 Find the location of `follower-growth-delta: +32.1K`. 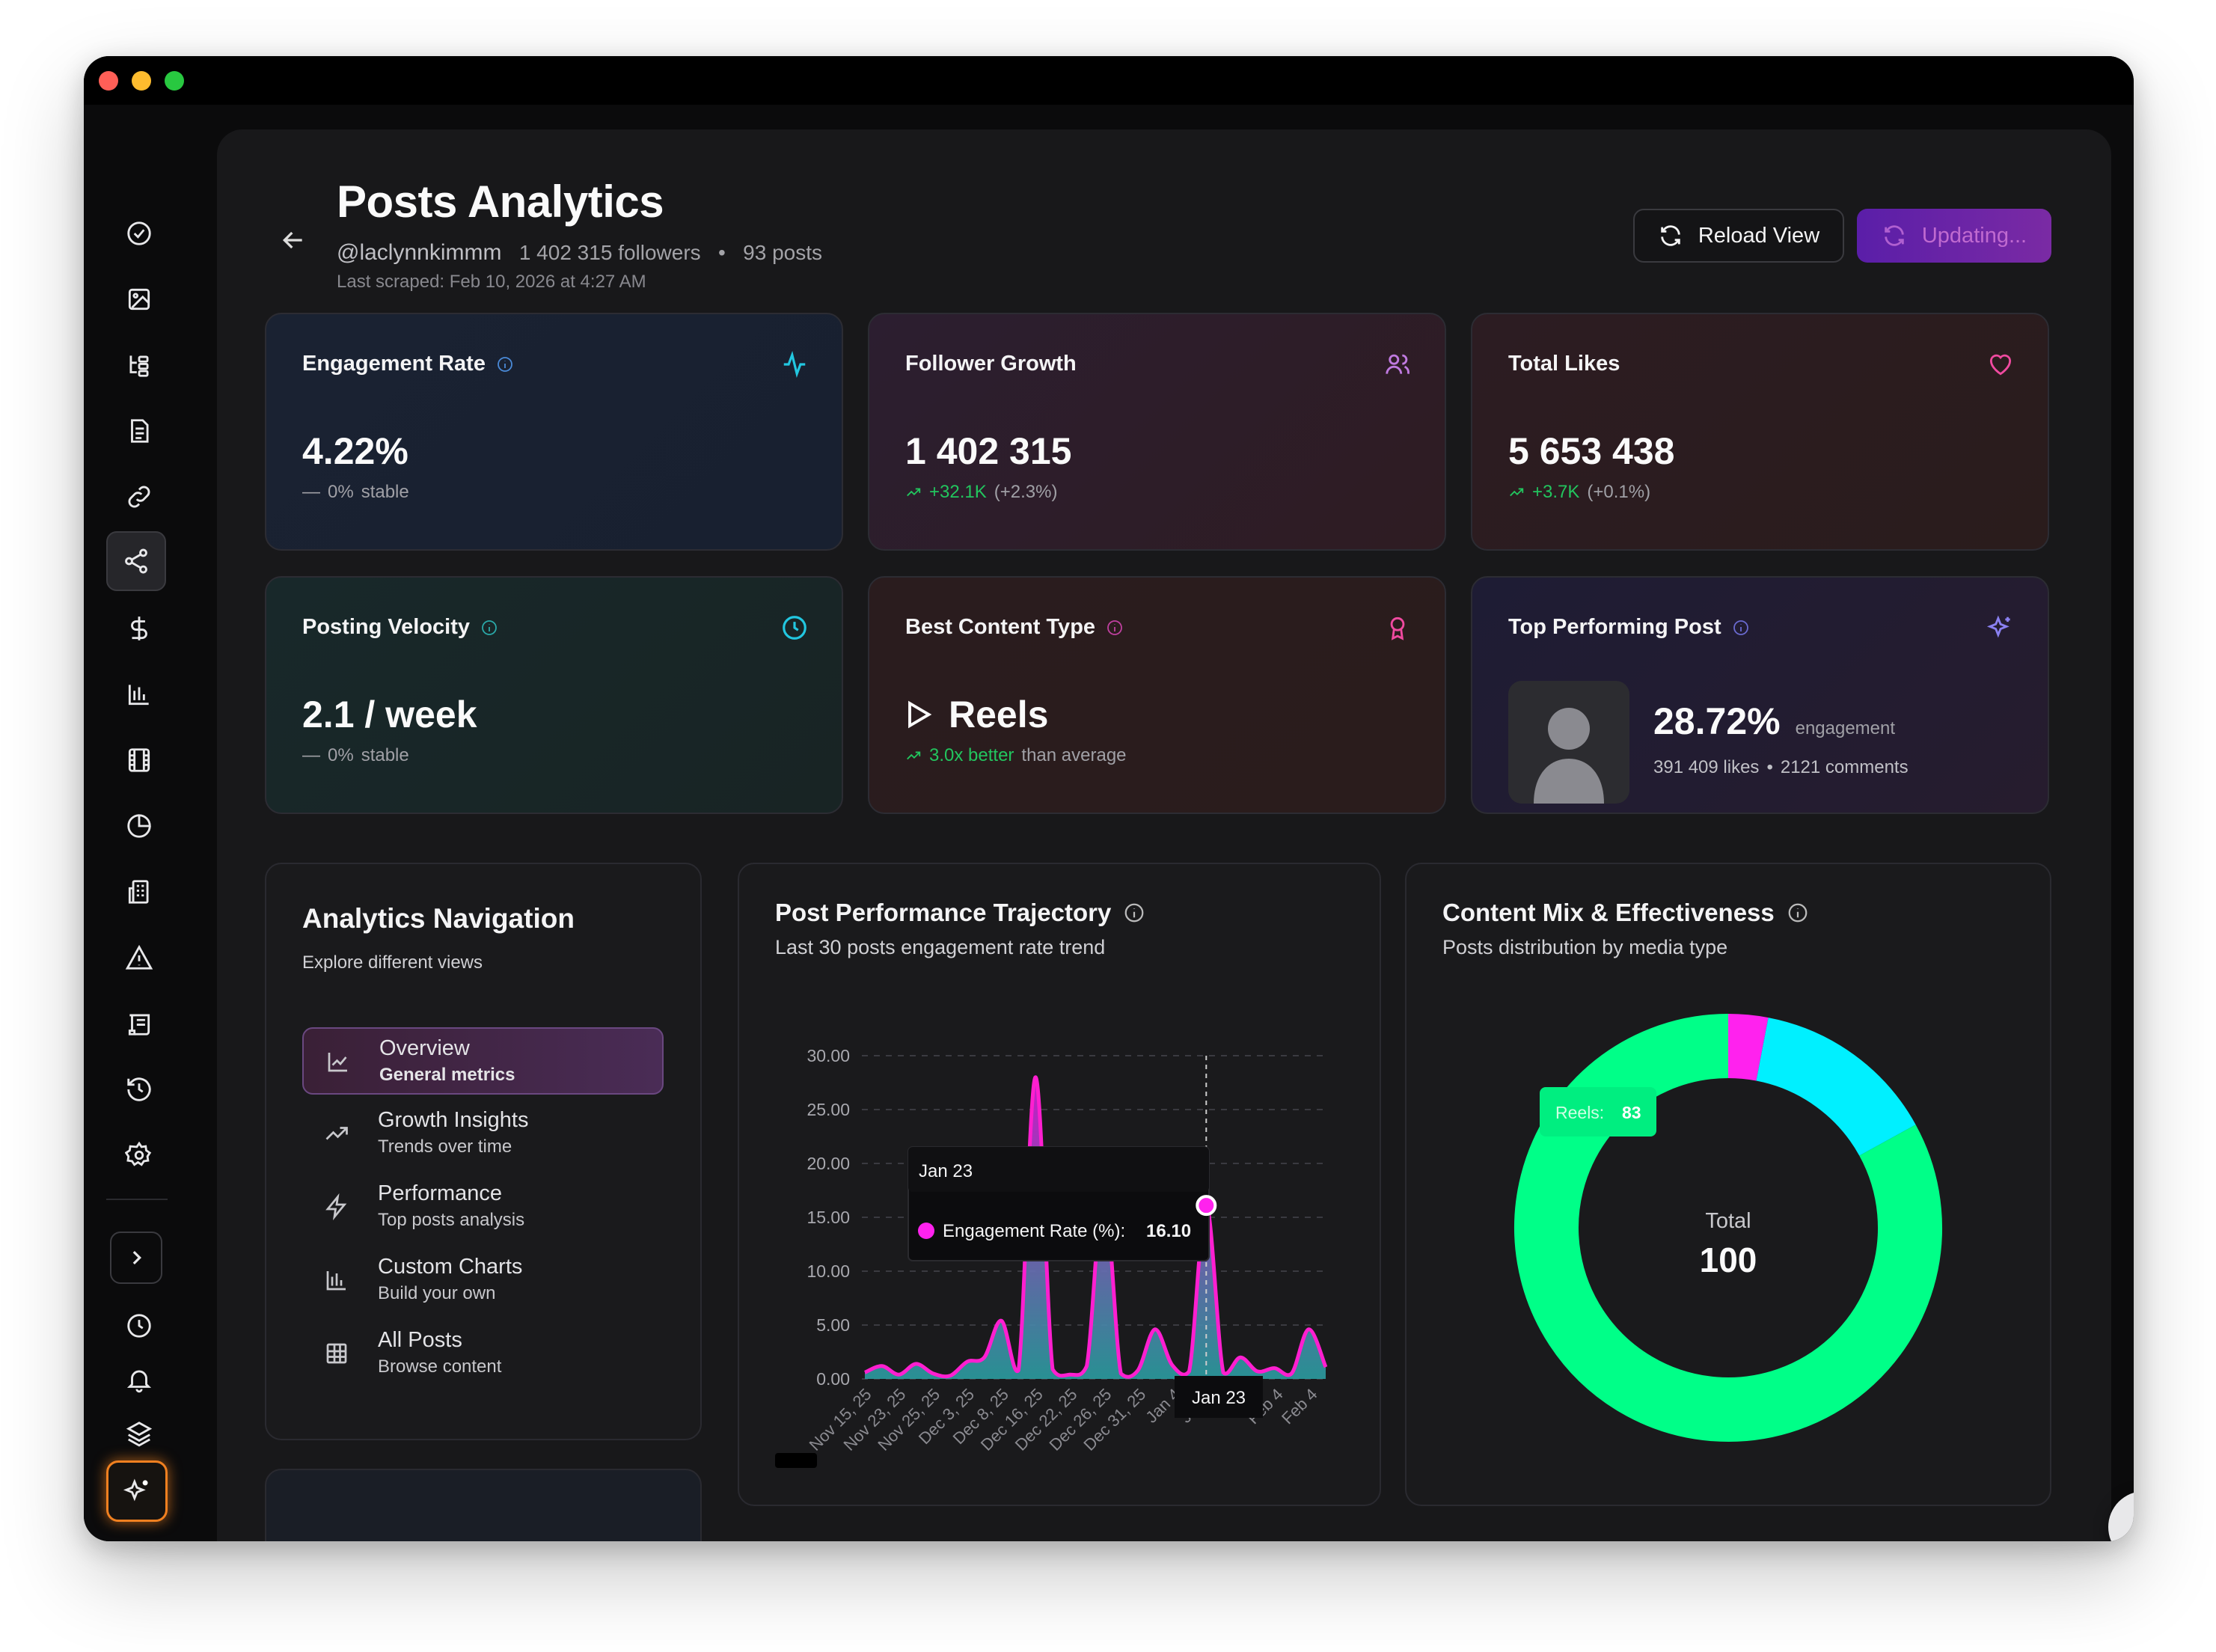

follower-growth-delta: +32.1K is located at coordinates (958, 492).